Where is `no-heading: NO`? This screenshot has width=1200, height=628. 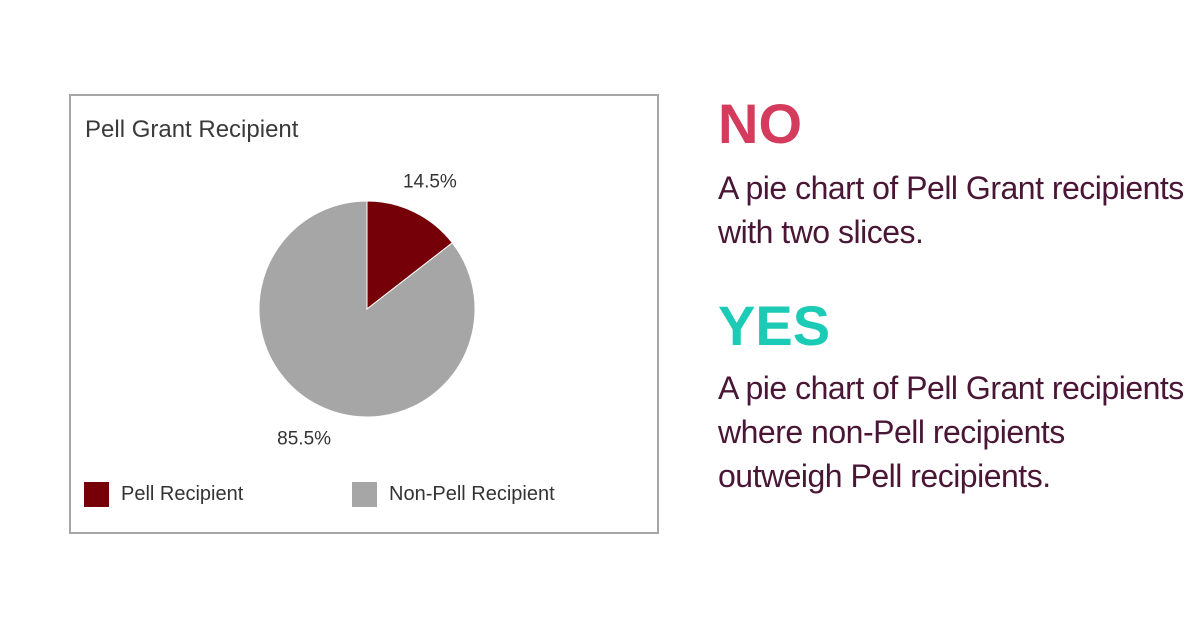
no-heading: NO is located at coordinates (760, 123).